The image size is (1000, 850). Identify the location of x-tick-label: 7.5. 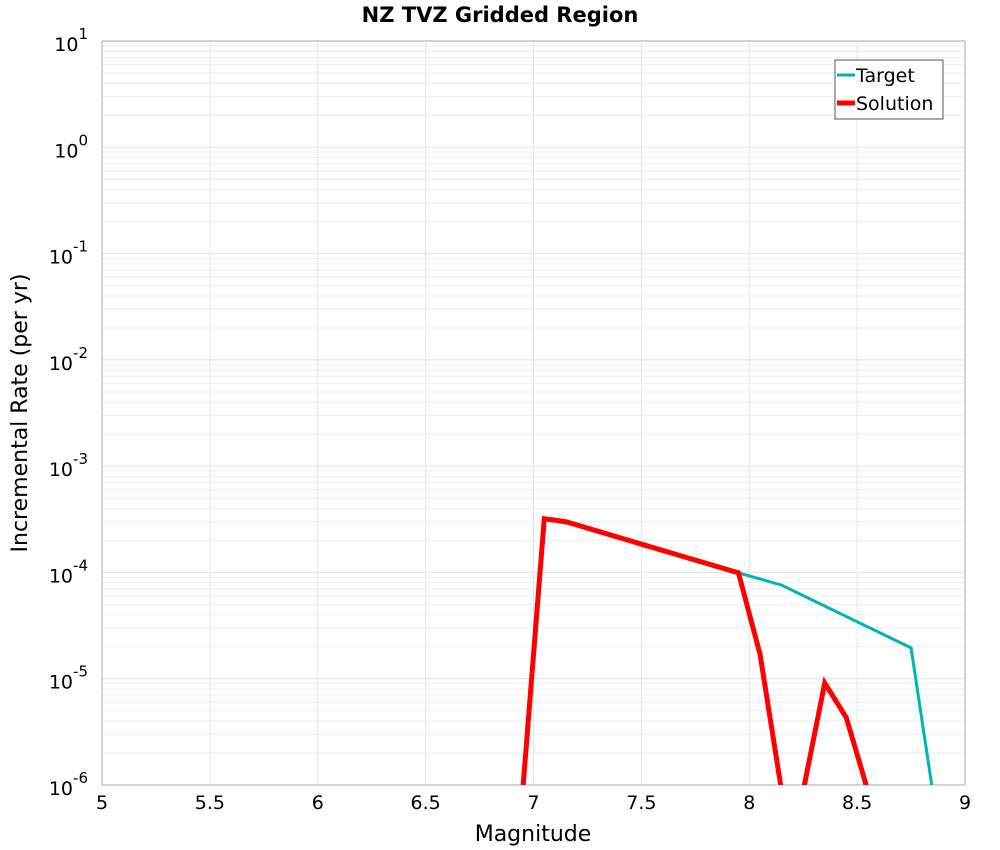
(641, 803).